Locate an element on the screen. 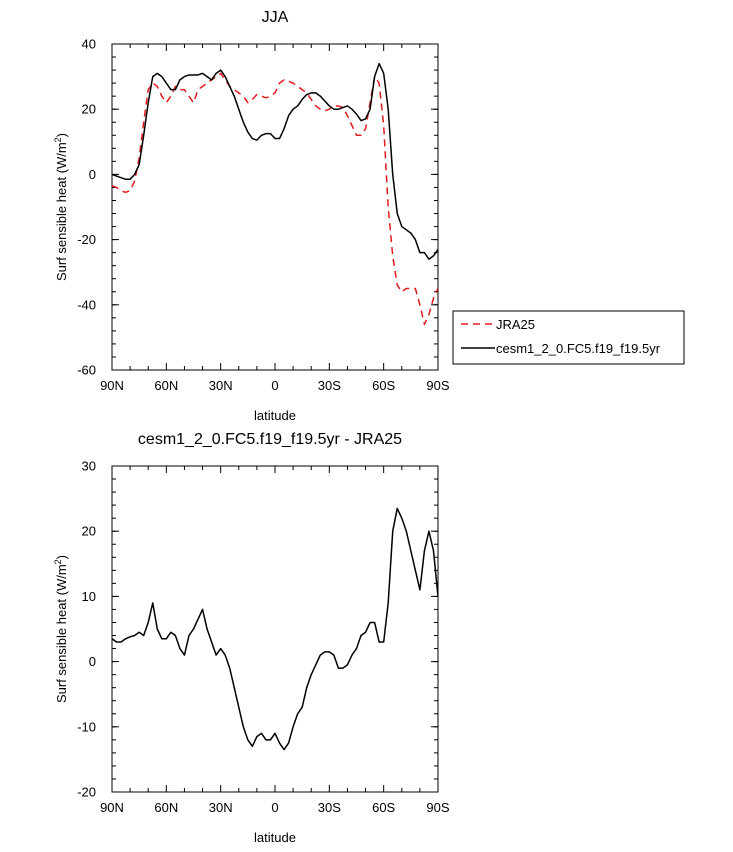 Image resolution: width=733 pixels, height=852 pixels. legend-label-jra25: JRA25 is located at coordinates (515, 324).